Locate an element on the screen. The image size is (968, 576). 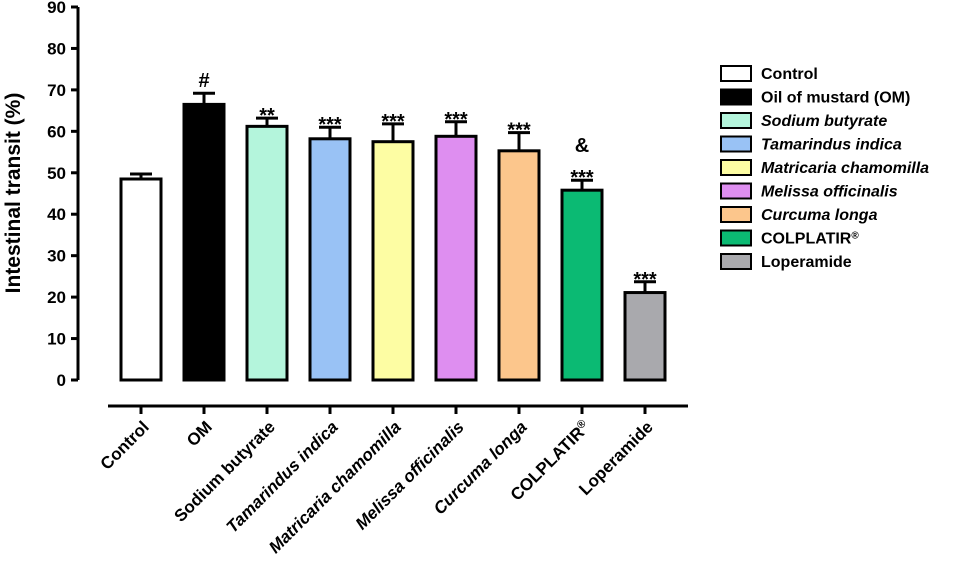
x-category-label: OM is located at coordinates (199, 433).